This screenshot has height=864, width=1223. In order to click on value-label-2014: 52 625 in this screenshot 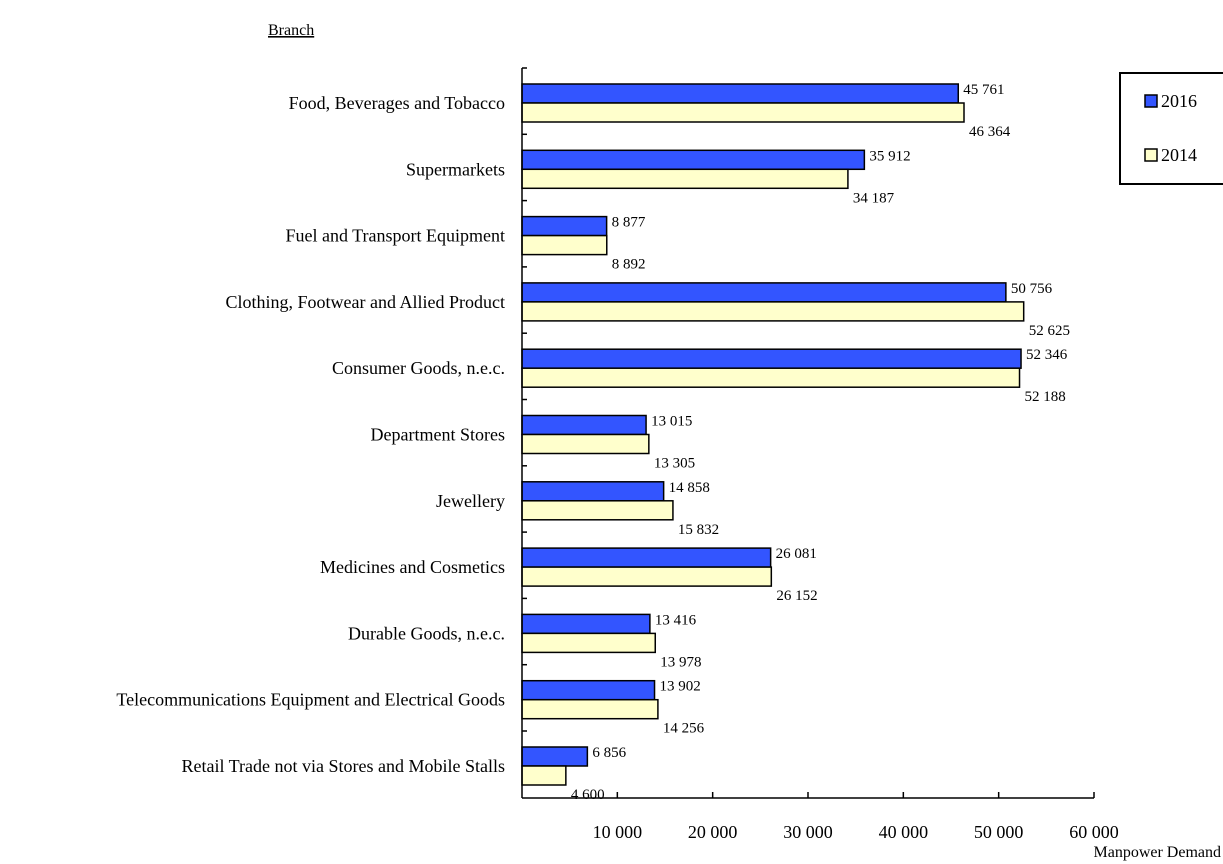, I will do `click(1049, 331)`.